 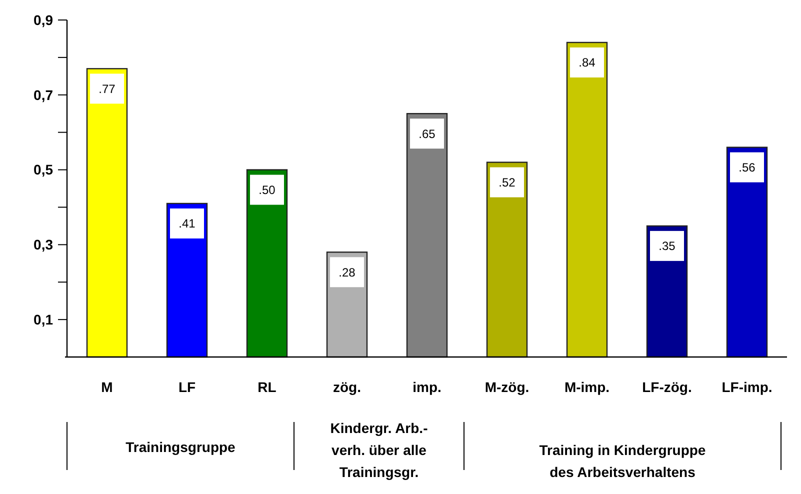 I want to click on data-label: .41, so click(x=187, y=223).